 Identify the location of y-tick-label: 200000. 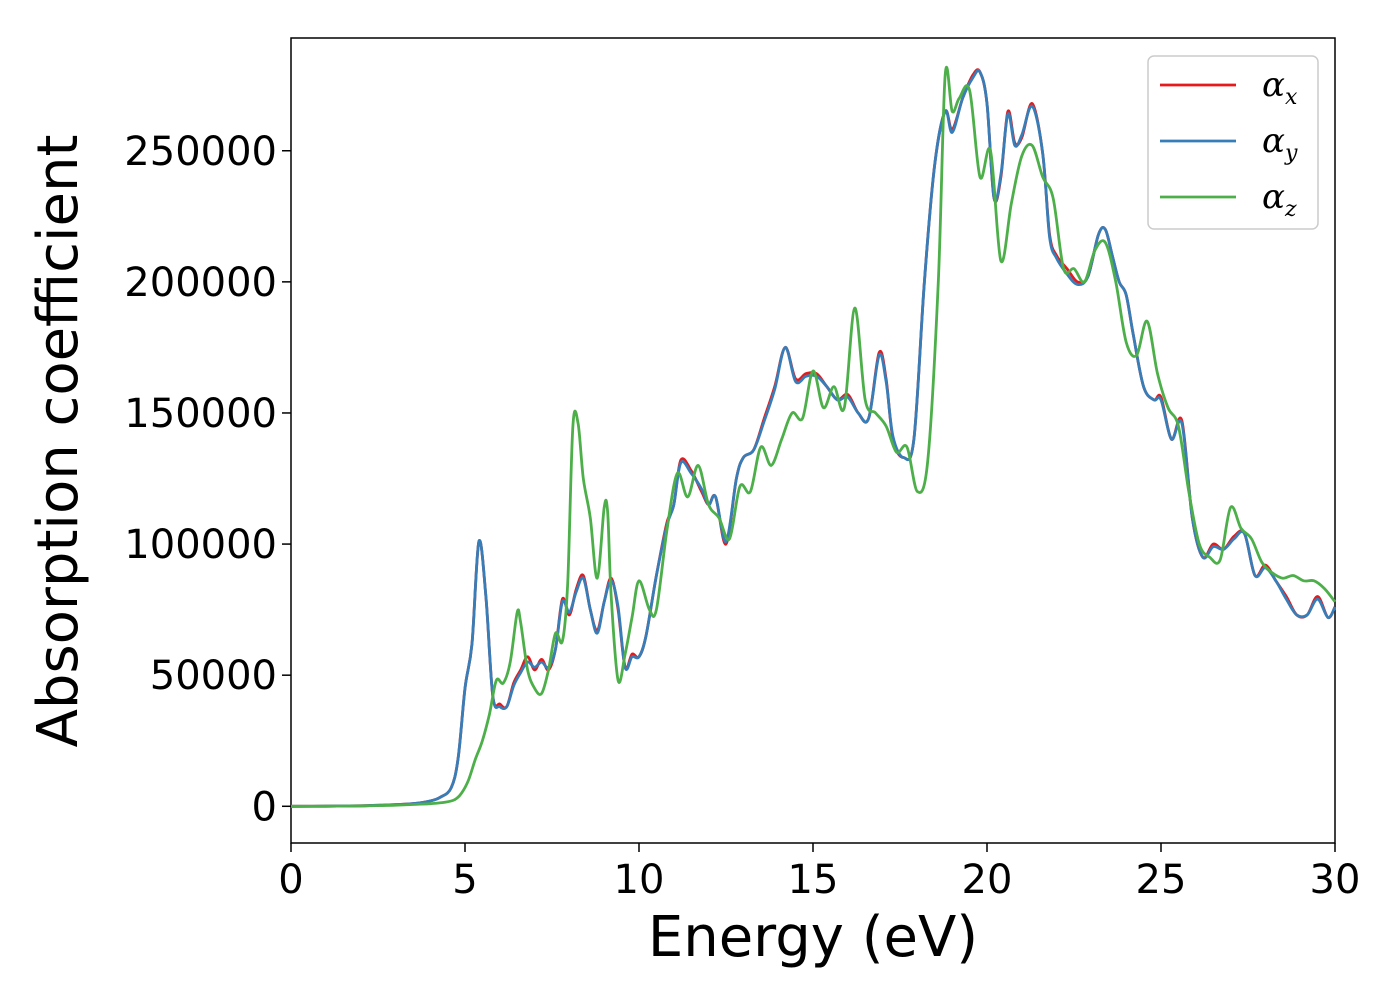
(200, 283).